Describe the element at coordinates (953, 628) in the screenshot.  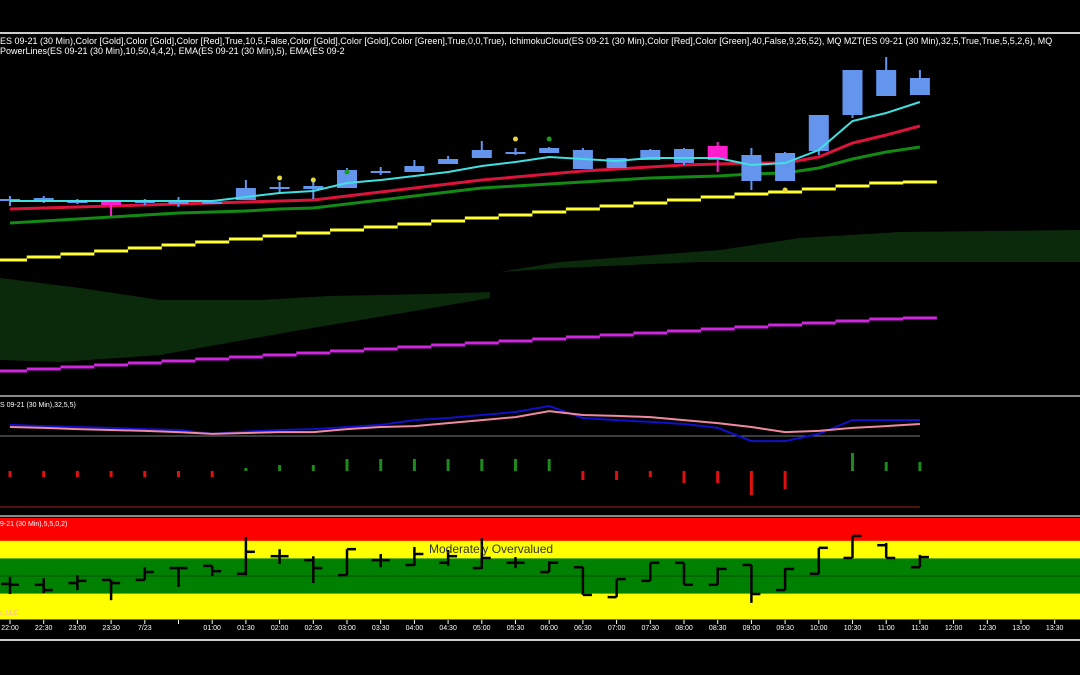
I see `x-tick-label: 12:00` at that location.